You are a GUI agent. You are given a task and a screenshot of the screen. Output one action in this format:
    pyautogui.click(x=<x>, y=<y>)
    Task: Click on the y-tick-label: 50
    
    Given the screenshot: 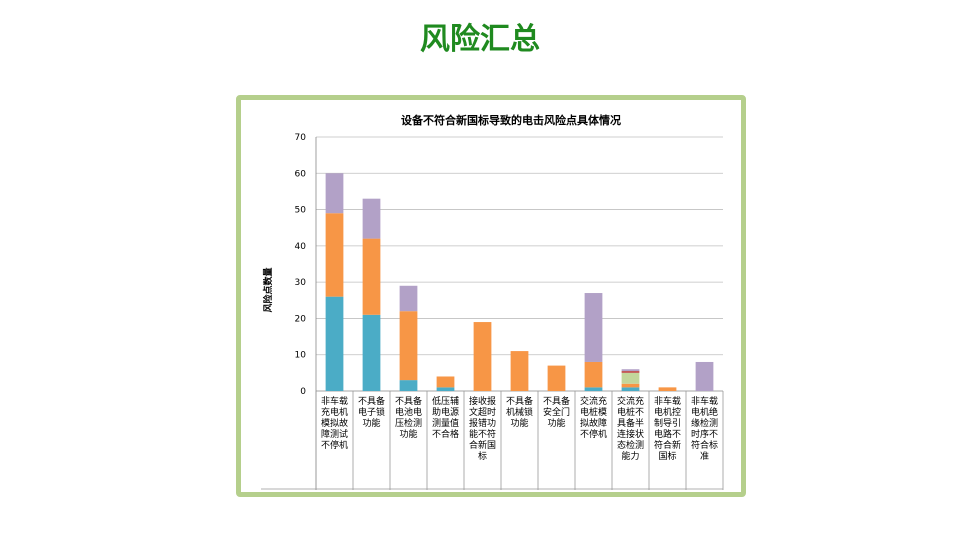 What is the action you would take?
    pyautogui.click(x=301, y=211)
    